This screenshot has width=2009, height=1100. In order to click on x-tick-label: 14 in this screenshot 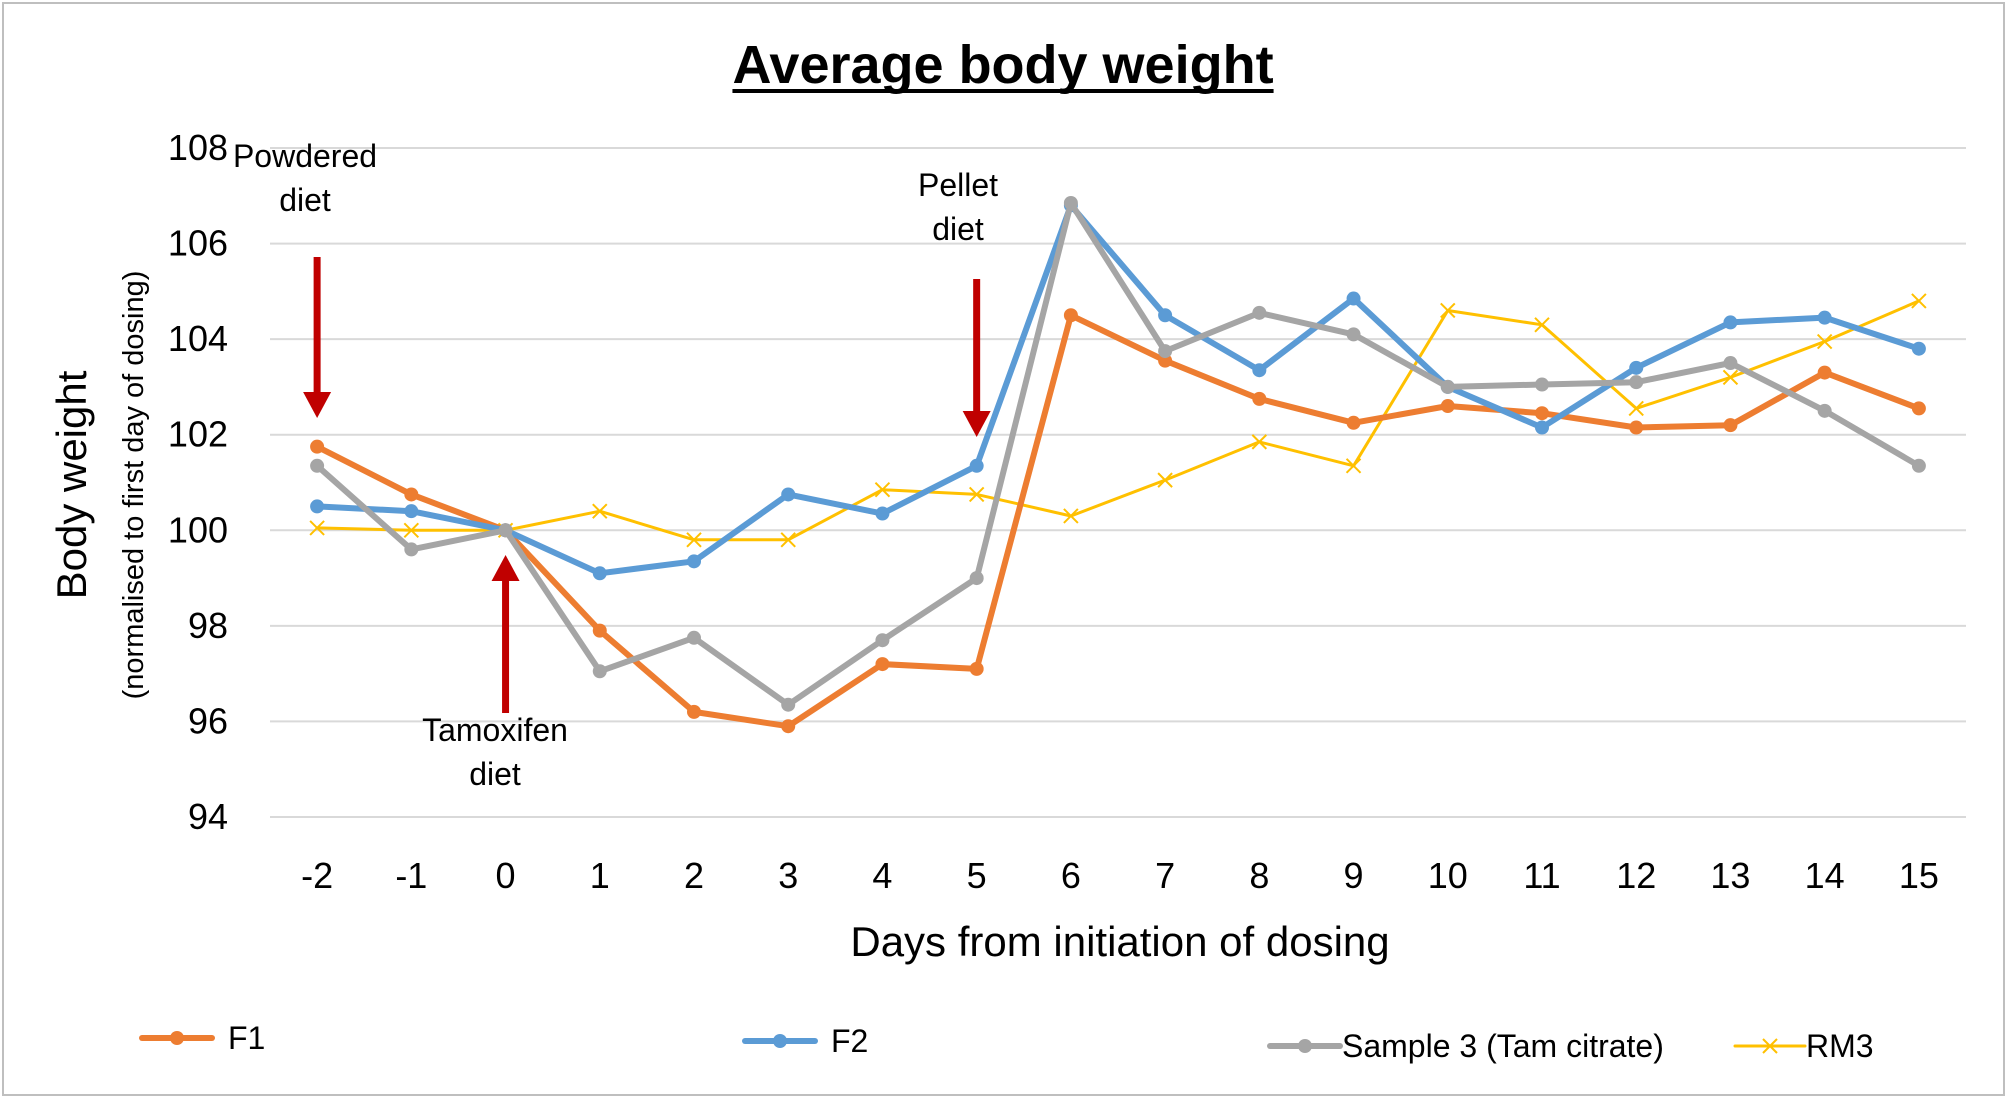, I will do `click(1825, 875)`.